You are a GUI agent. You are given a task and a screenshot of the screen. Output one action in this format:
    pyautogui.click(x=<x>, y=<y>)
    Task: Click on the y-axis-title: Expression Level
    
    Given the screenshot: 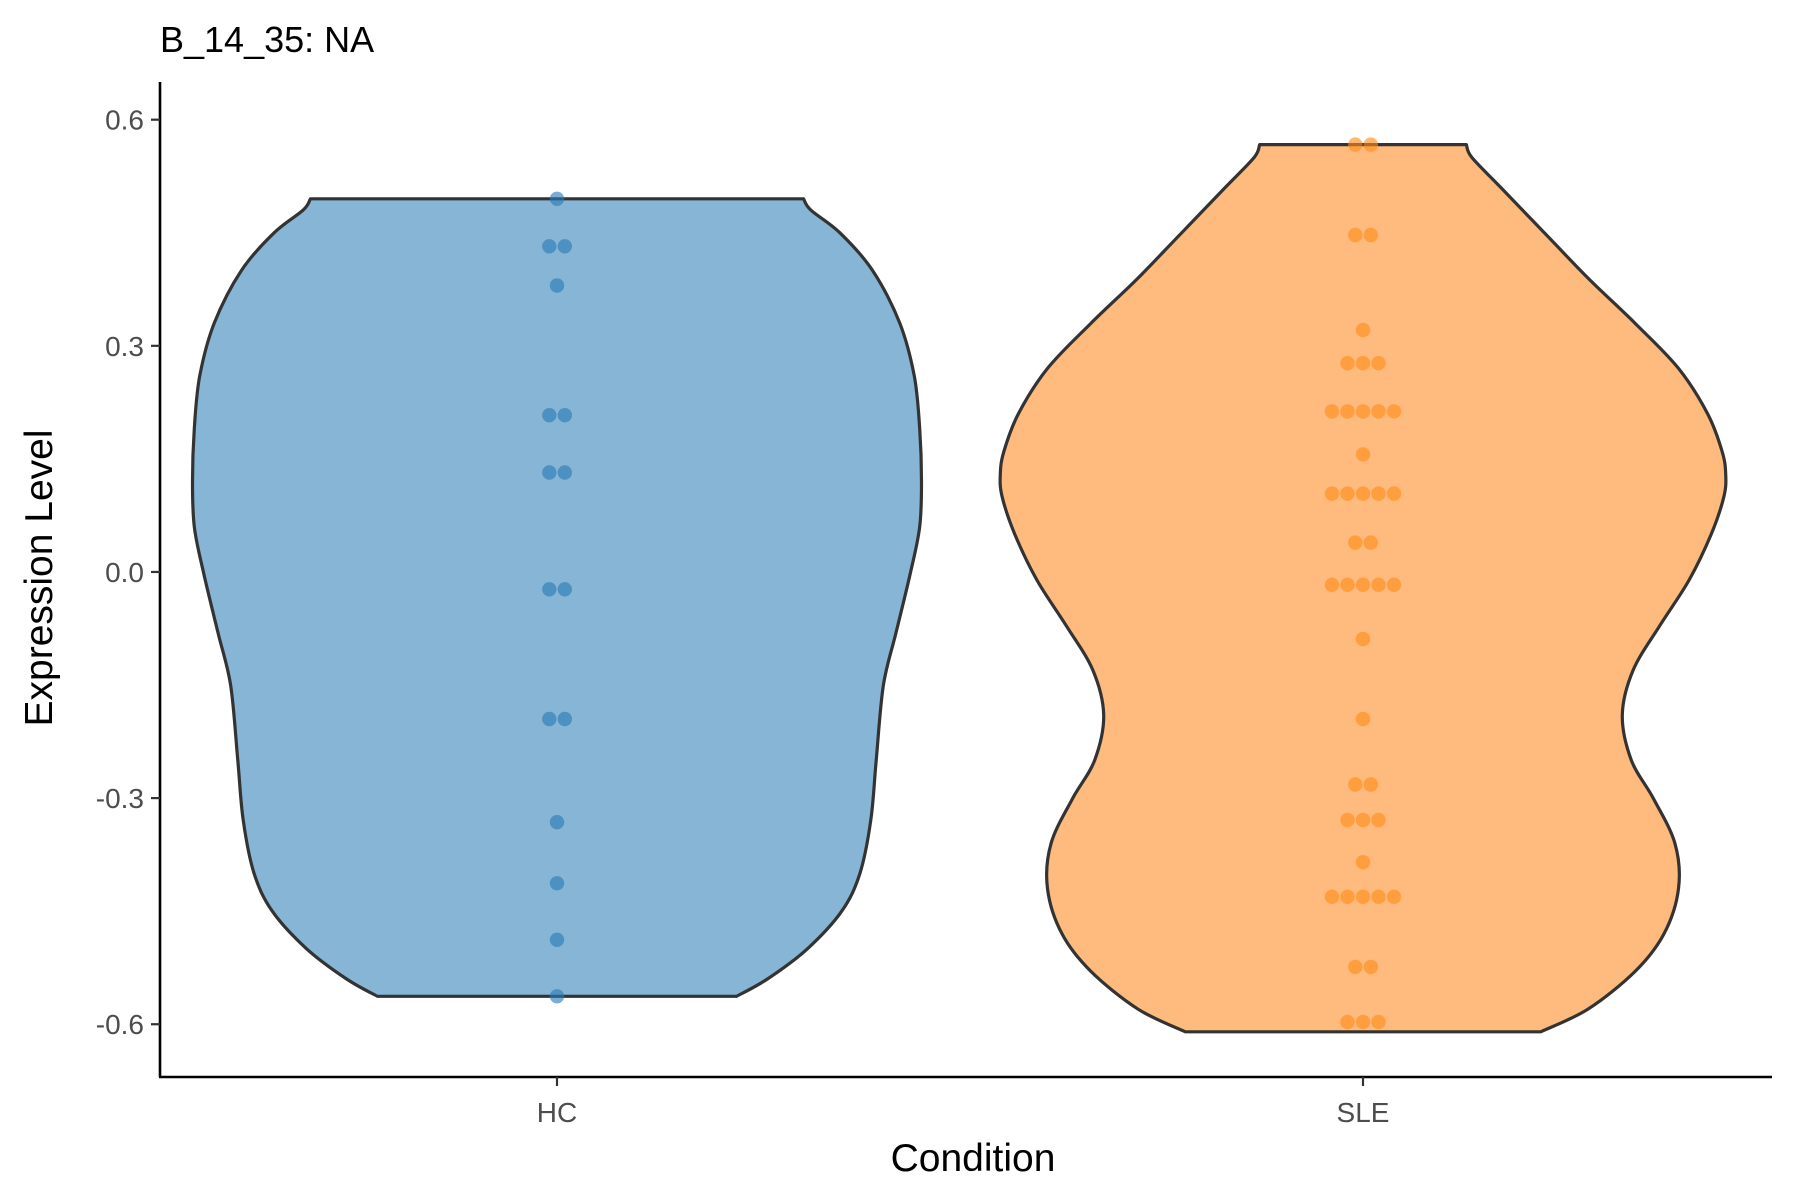 What is the action you would take?
    pyautogui.click(x=39, y=578)
    